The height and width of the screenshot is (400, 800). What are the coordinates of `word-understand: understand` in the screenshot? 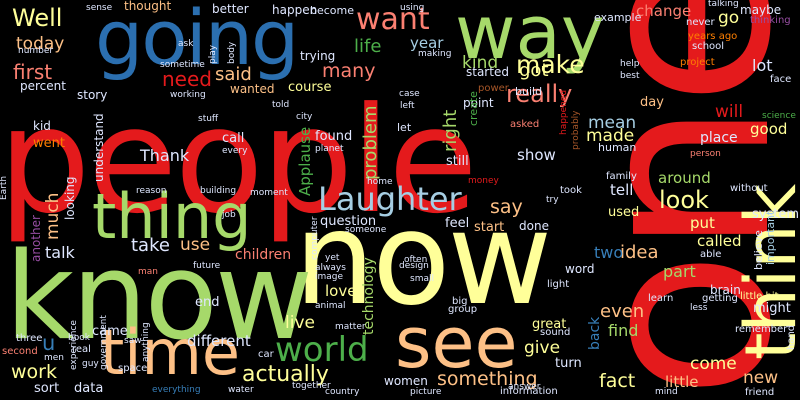 It's located at (99, 147).